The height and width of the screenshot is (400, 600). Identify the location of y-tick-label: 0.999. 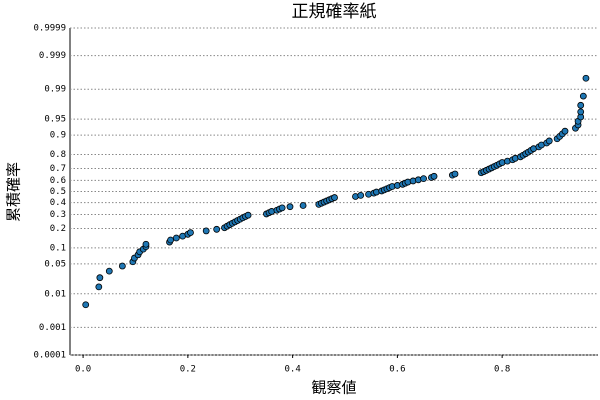
(52, 56).